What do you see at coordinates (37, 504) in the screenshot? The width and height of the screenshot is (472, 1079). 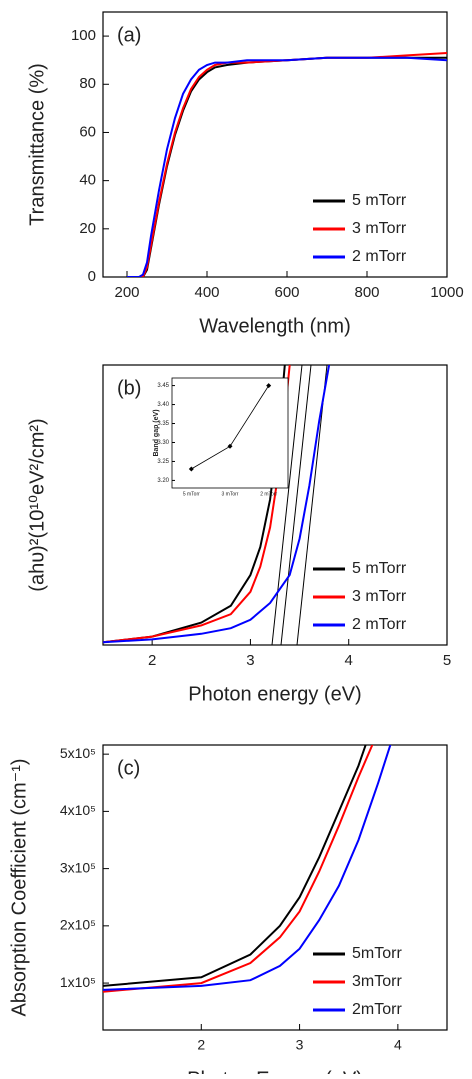 I see `y-axis-label: (ahυ)²(10¹⁰eV²/cm²)` at bounding box center [37, 504].